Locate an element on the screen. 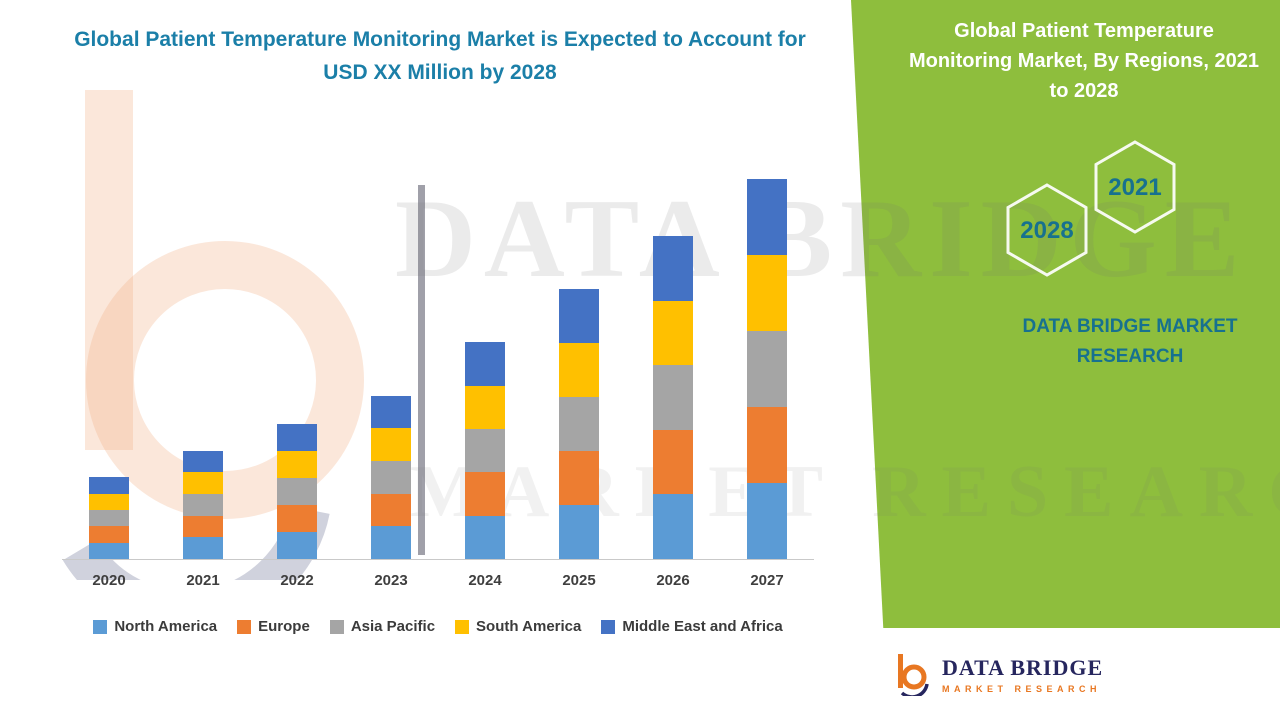 The height and width of the screenshot is (720, 1280). bar-slot-2026 is located at coordinates (673, 397).